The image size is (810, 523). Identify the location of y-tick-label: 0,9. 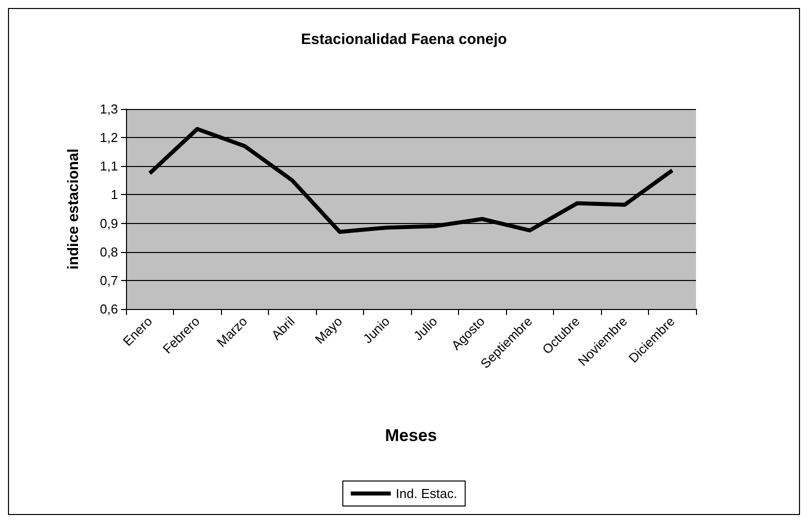
(109, 223).